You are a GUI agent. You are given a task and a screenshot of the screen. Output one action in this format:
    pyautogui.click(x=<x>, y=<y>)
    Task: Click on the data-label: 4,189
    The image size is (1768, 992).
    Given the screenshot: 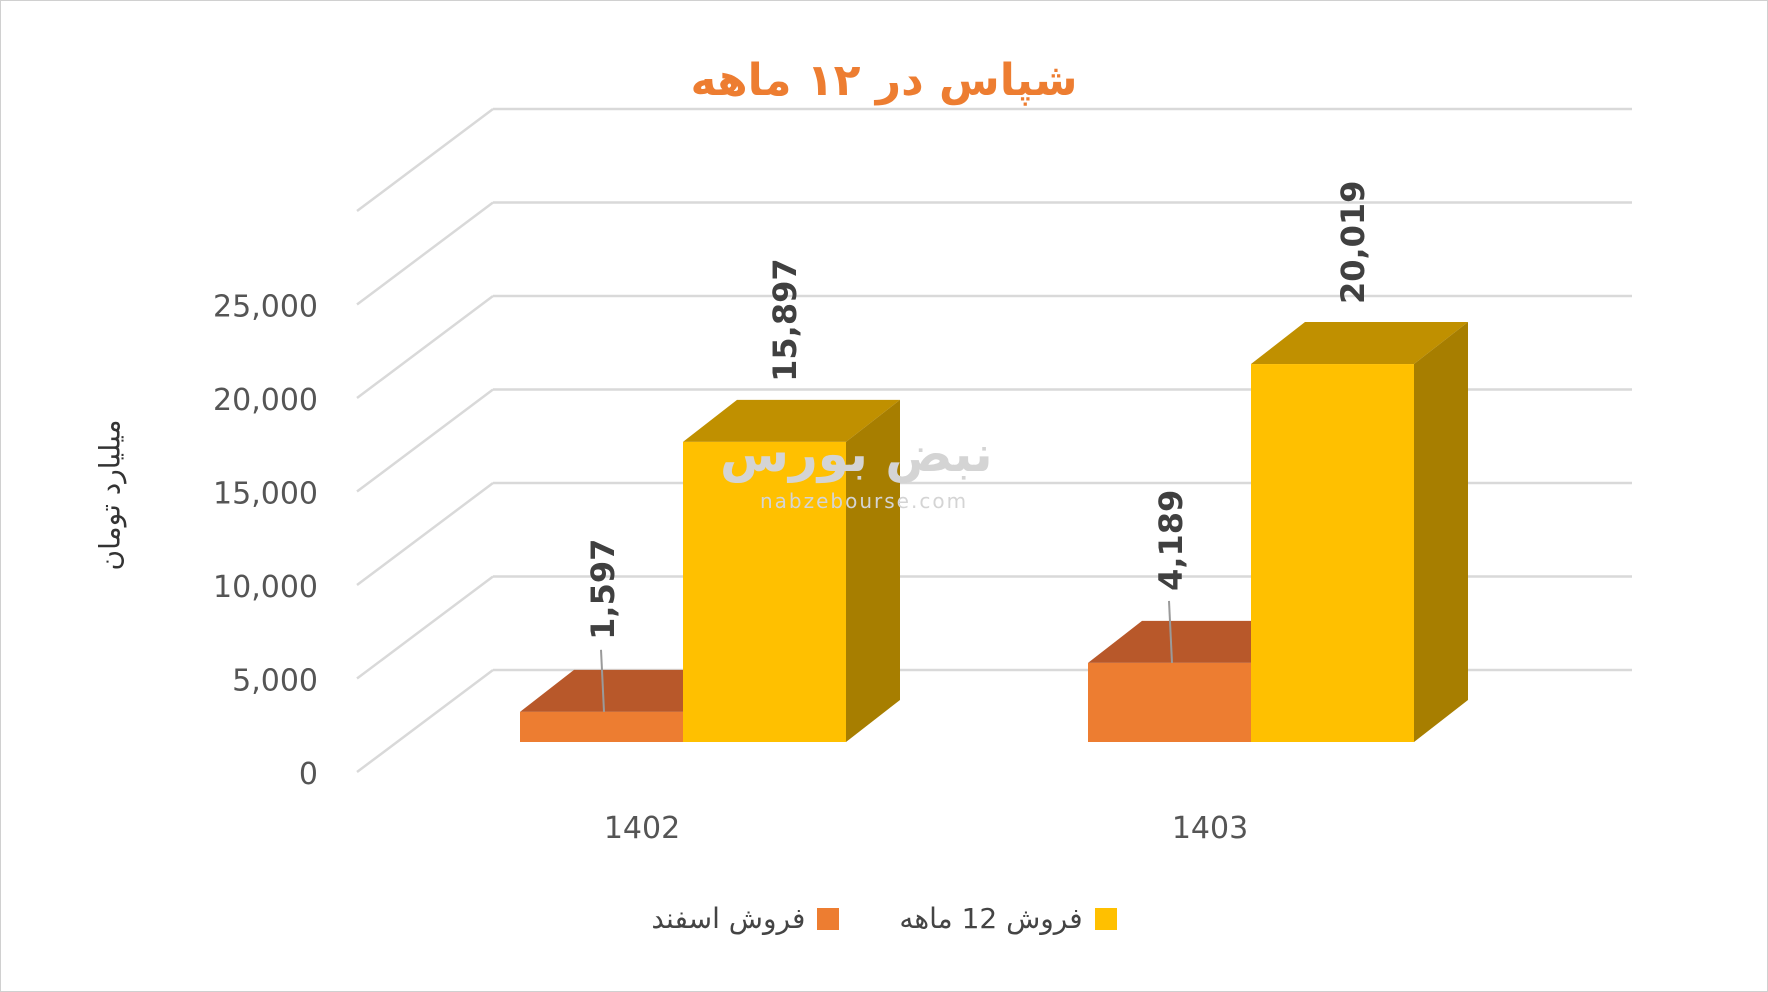 What is the action you would take?
    pyautogui.click(x=1171, y=540)
    